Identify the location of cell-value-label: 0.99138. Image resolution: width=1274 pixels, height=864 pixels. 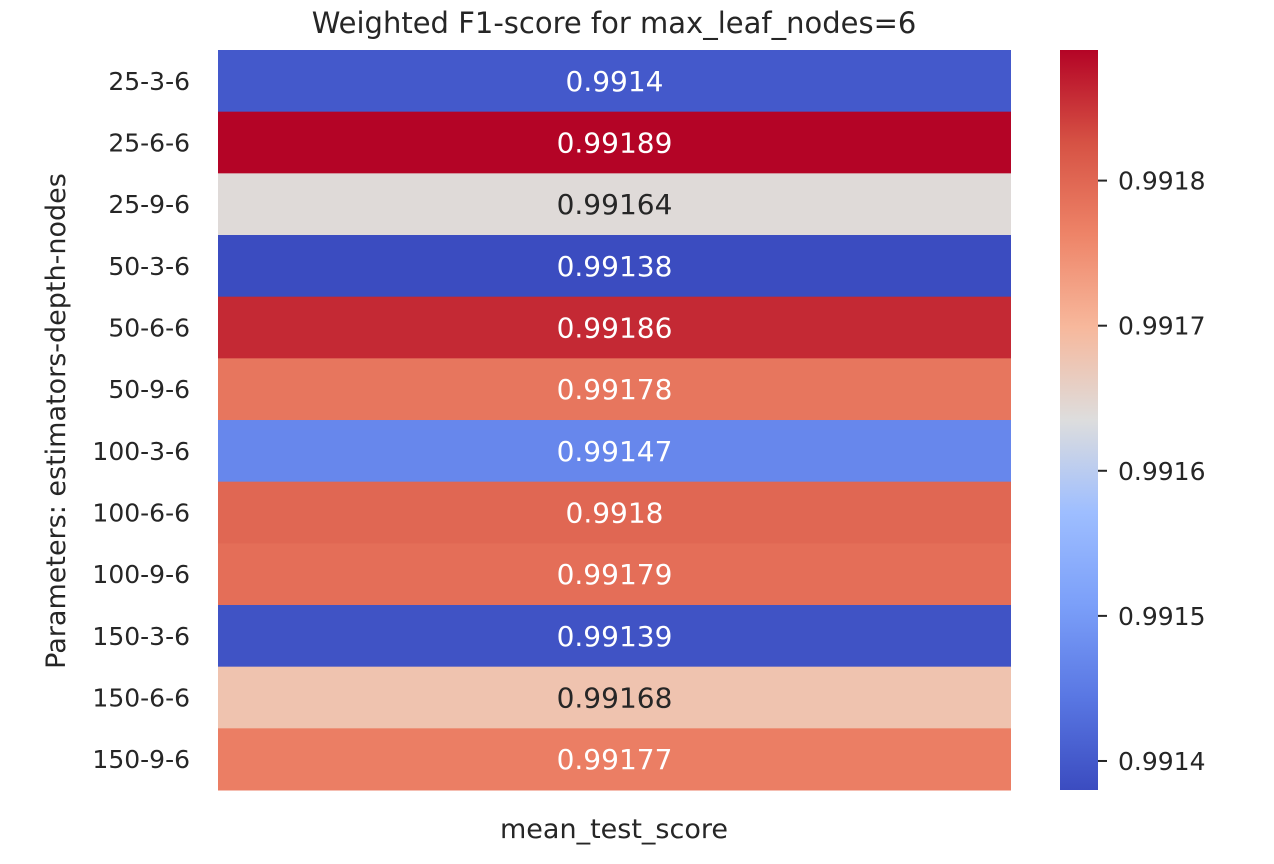
(615, 266).